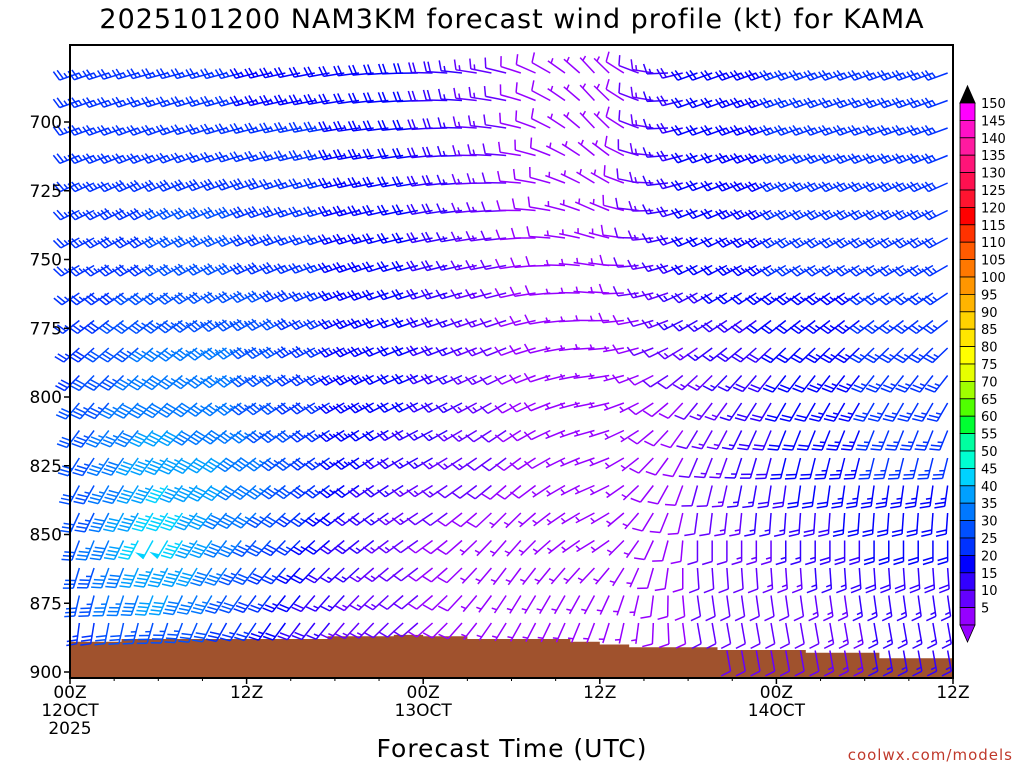 This screenshot has width=1024, height=768. I want to click on terrain-layer, so click(511, 656).